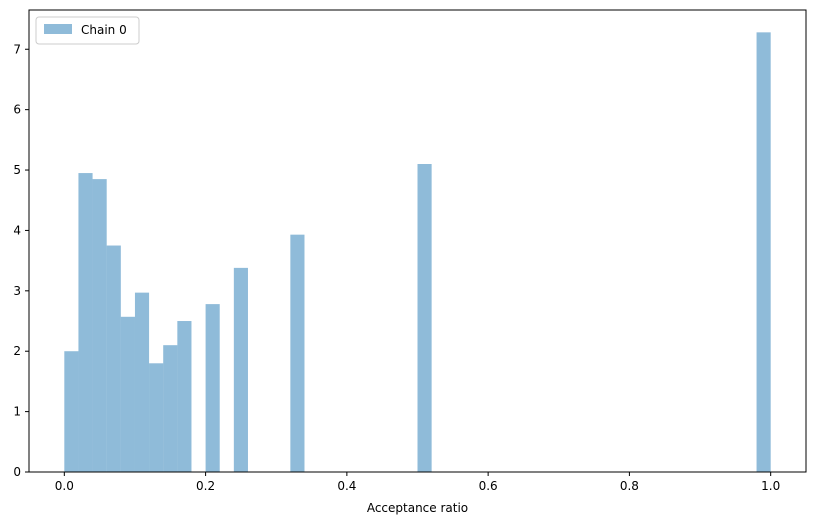 The image size is (813, 525). I want to click on y-tick-label: 5, so click(17, 170).